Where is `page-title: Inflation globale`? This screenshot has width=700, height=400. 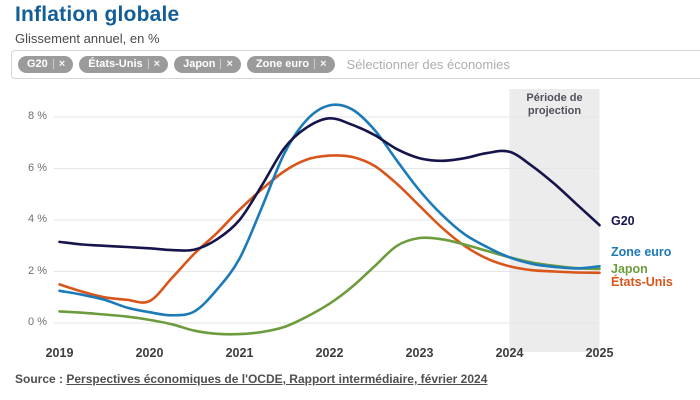 page-title: Inflation globale is located at coordinates (97, 14).